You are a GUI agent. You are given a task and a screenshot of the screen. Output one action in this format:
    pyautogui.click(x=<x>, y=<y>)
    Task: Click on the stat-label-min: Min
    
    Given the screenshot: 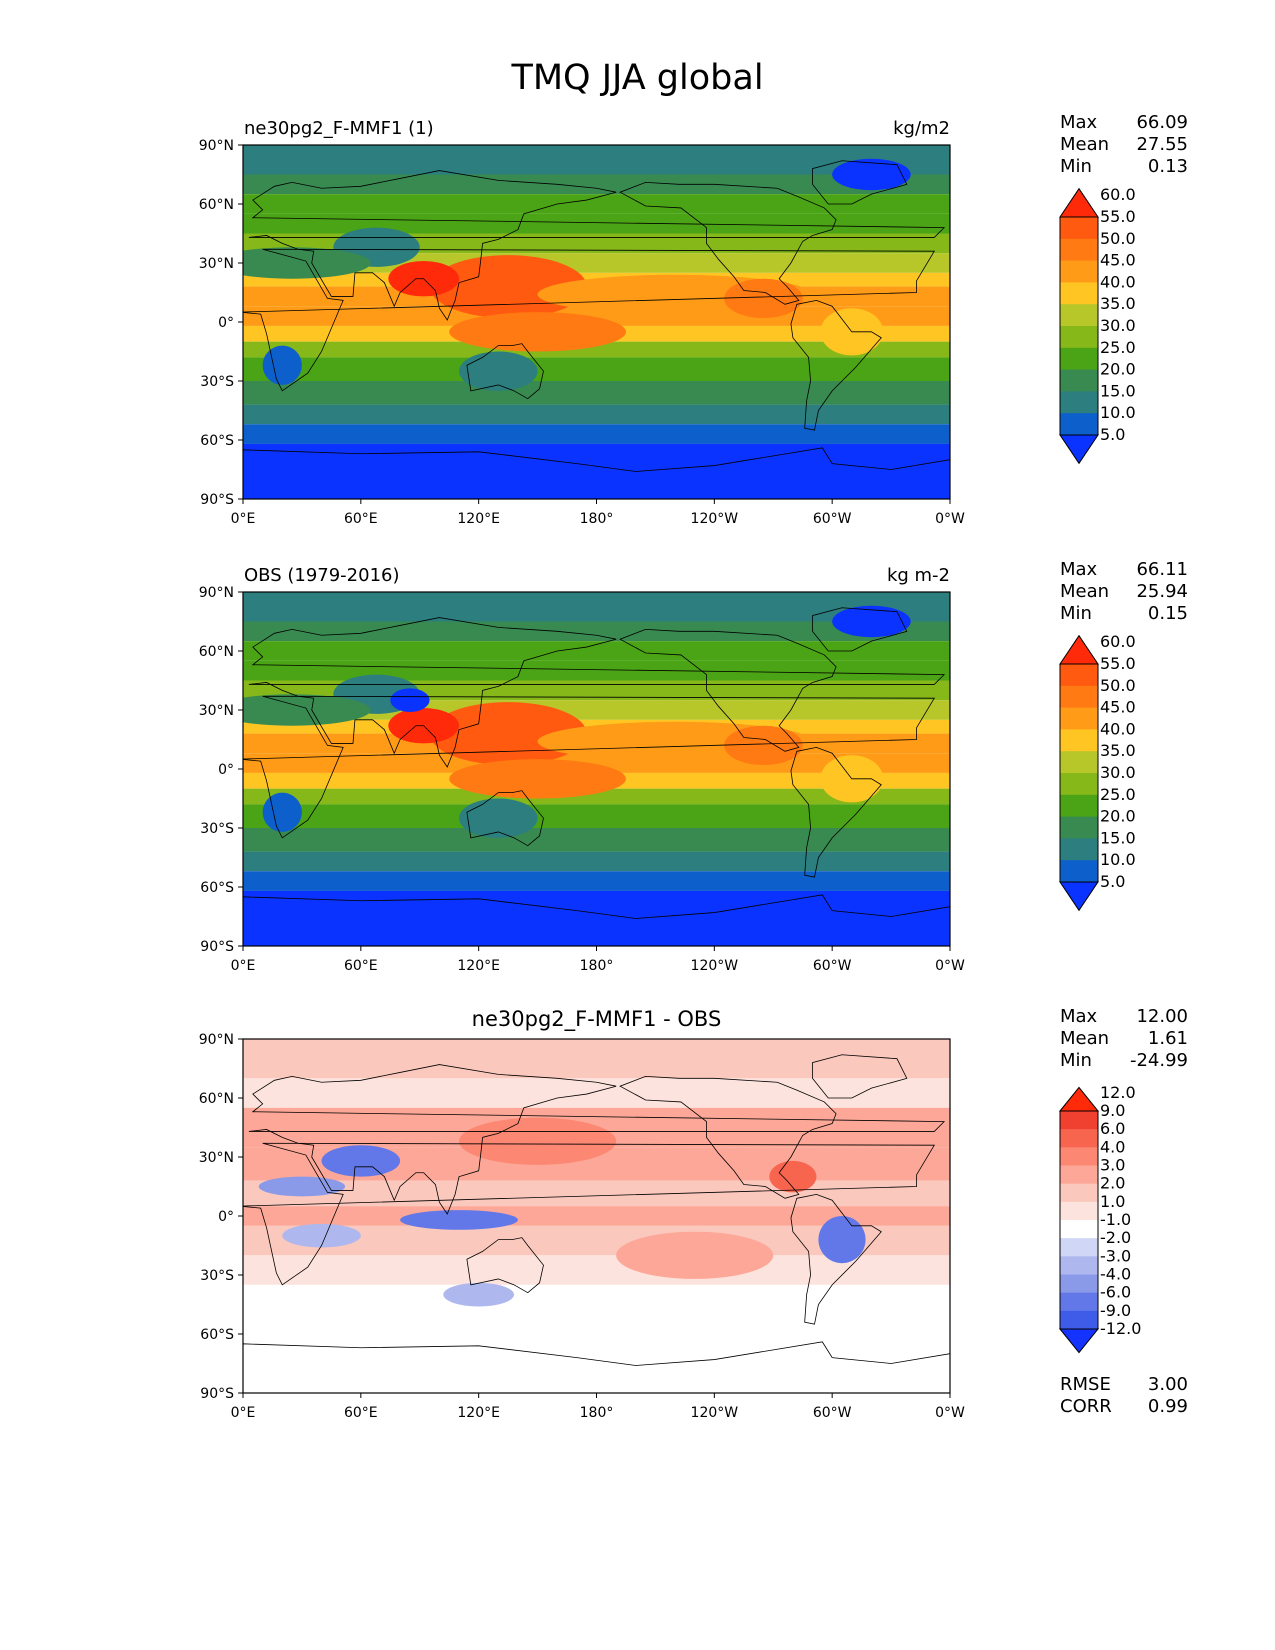 What is the action you would take?
    pyautogui.click(x=1076, y=1060)
    